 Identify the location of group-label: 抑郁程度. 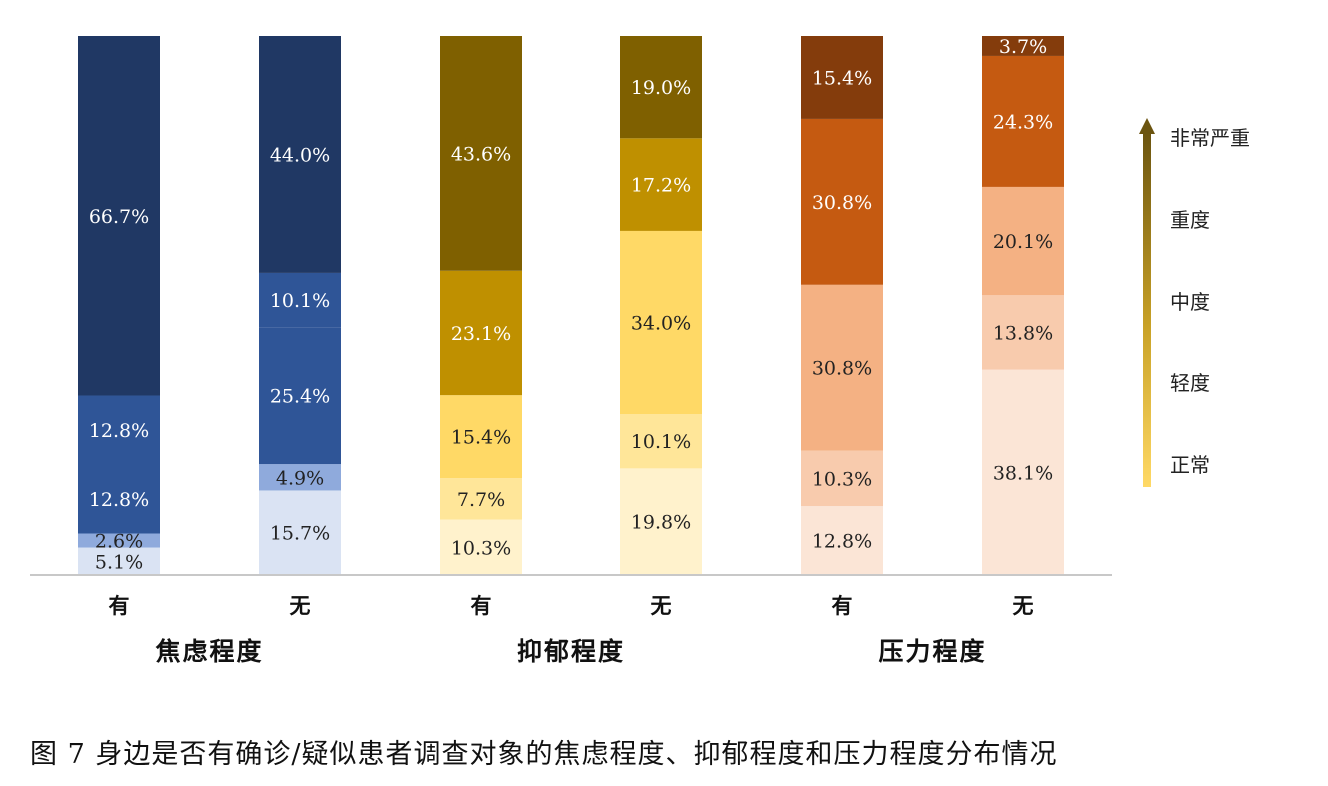
(571, 651).